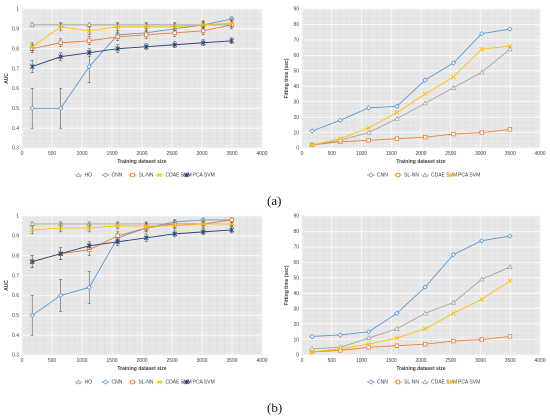  Describe the element at coordinates (296, 133) in the screenshot. I see `y-tick-label: 10` at that location.